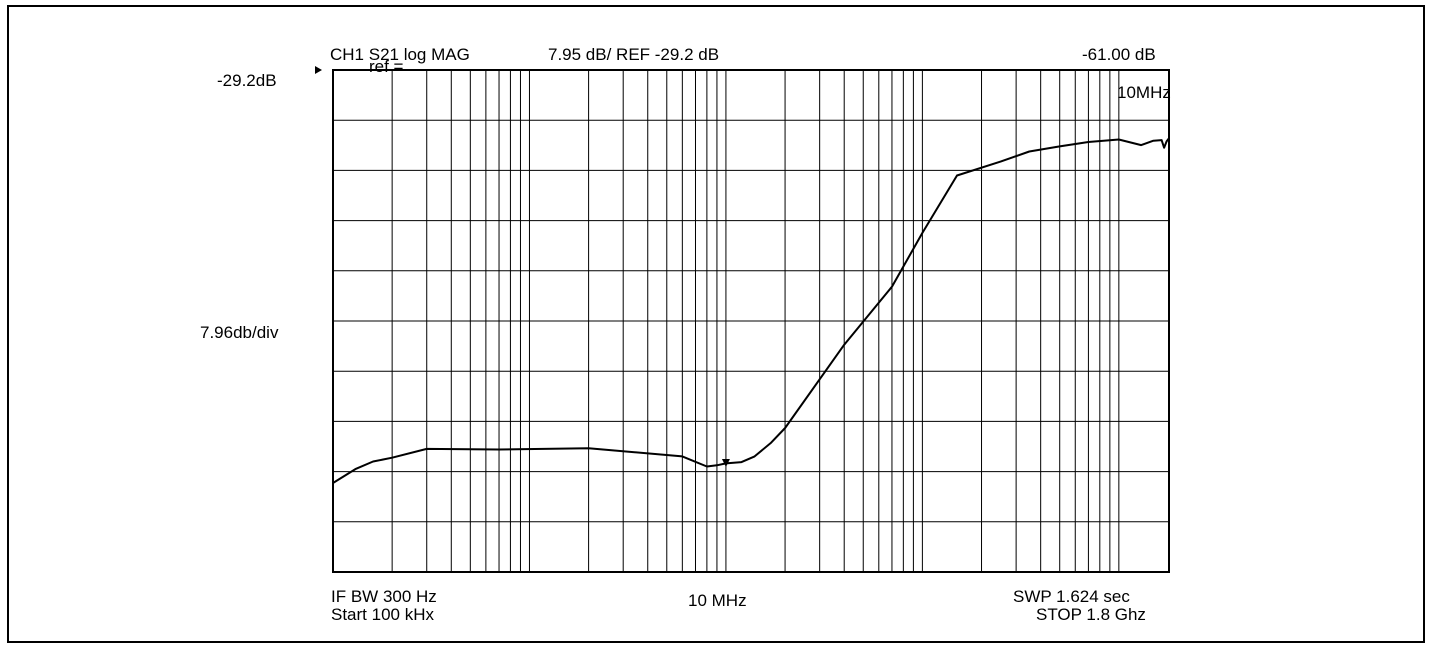  I want to click on marker-frequency: 10MHz, so click(1144, 92).